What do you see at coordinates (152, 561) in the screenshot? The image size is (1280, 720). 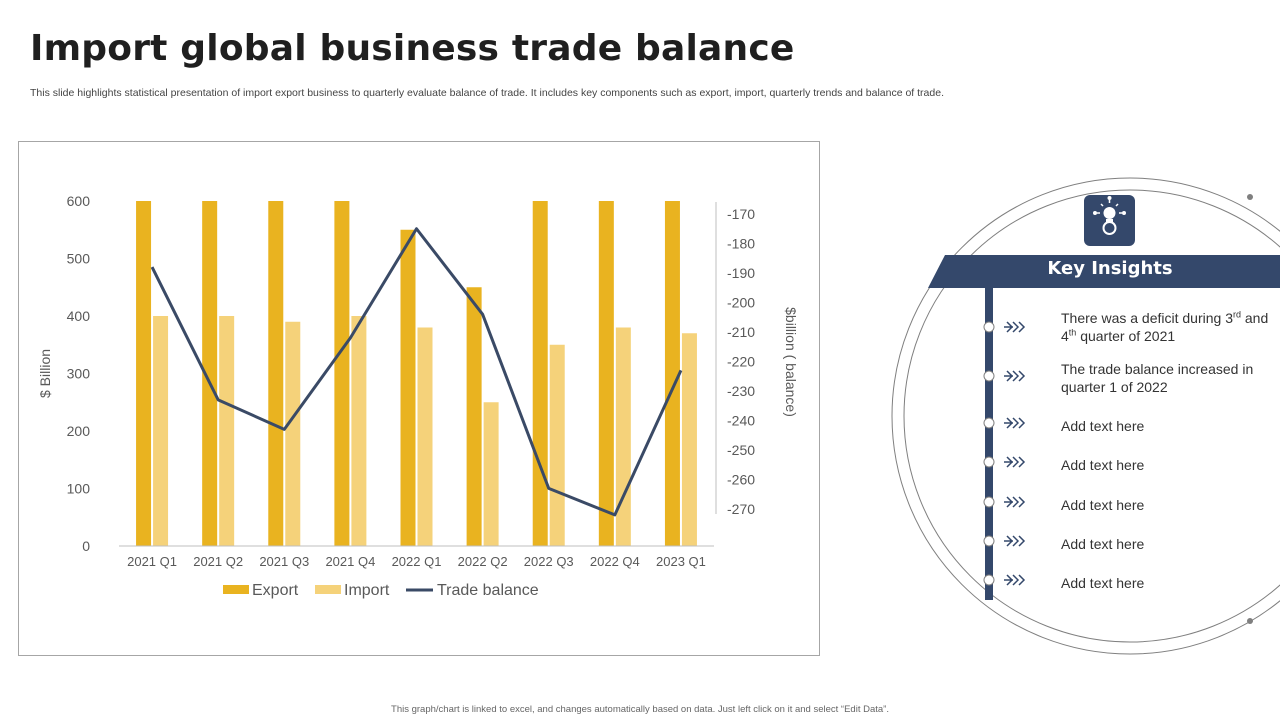 I see `x-tick-label-0: 2021 Q1` at bounding box center [152, 561].